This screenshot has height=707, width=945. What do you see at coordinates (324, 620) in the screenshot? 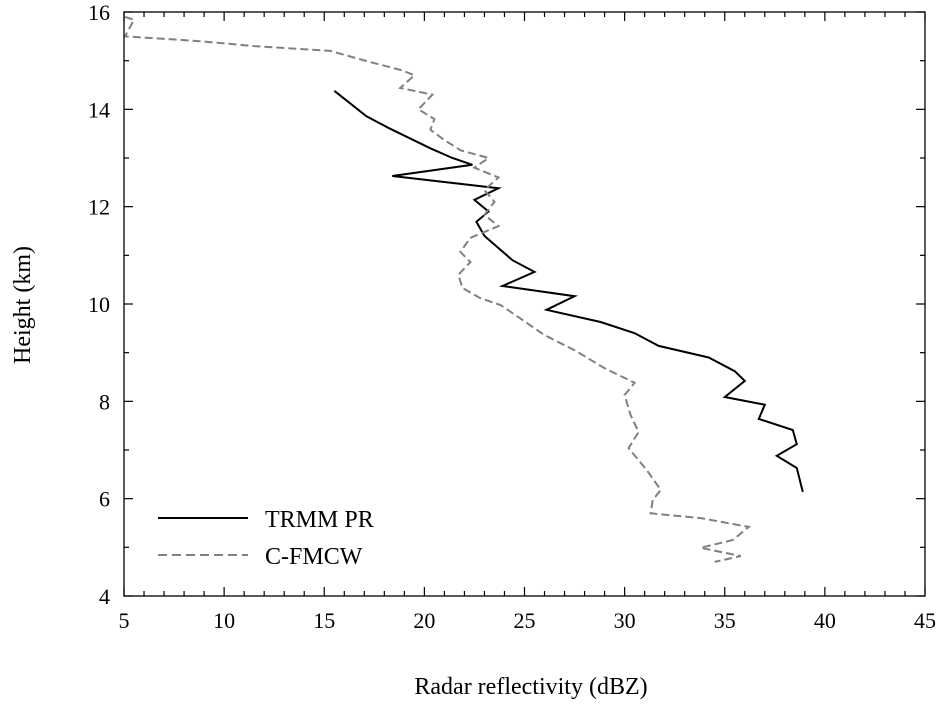
I see `x-tick-label: 15` at bounding box center [324, 620].